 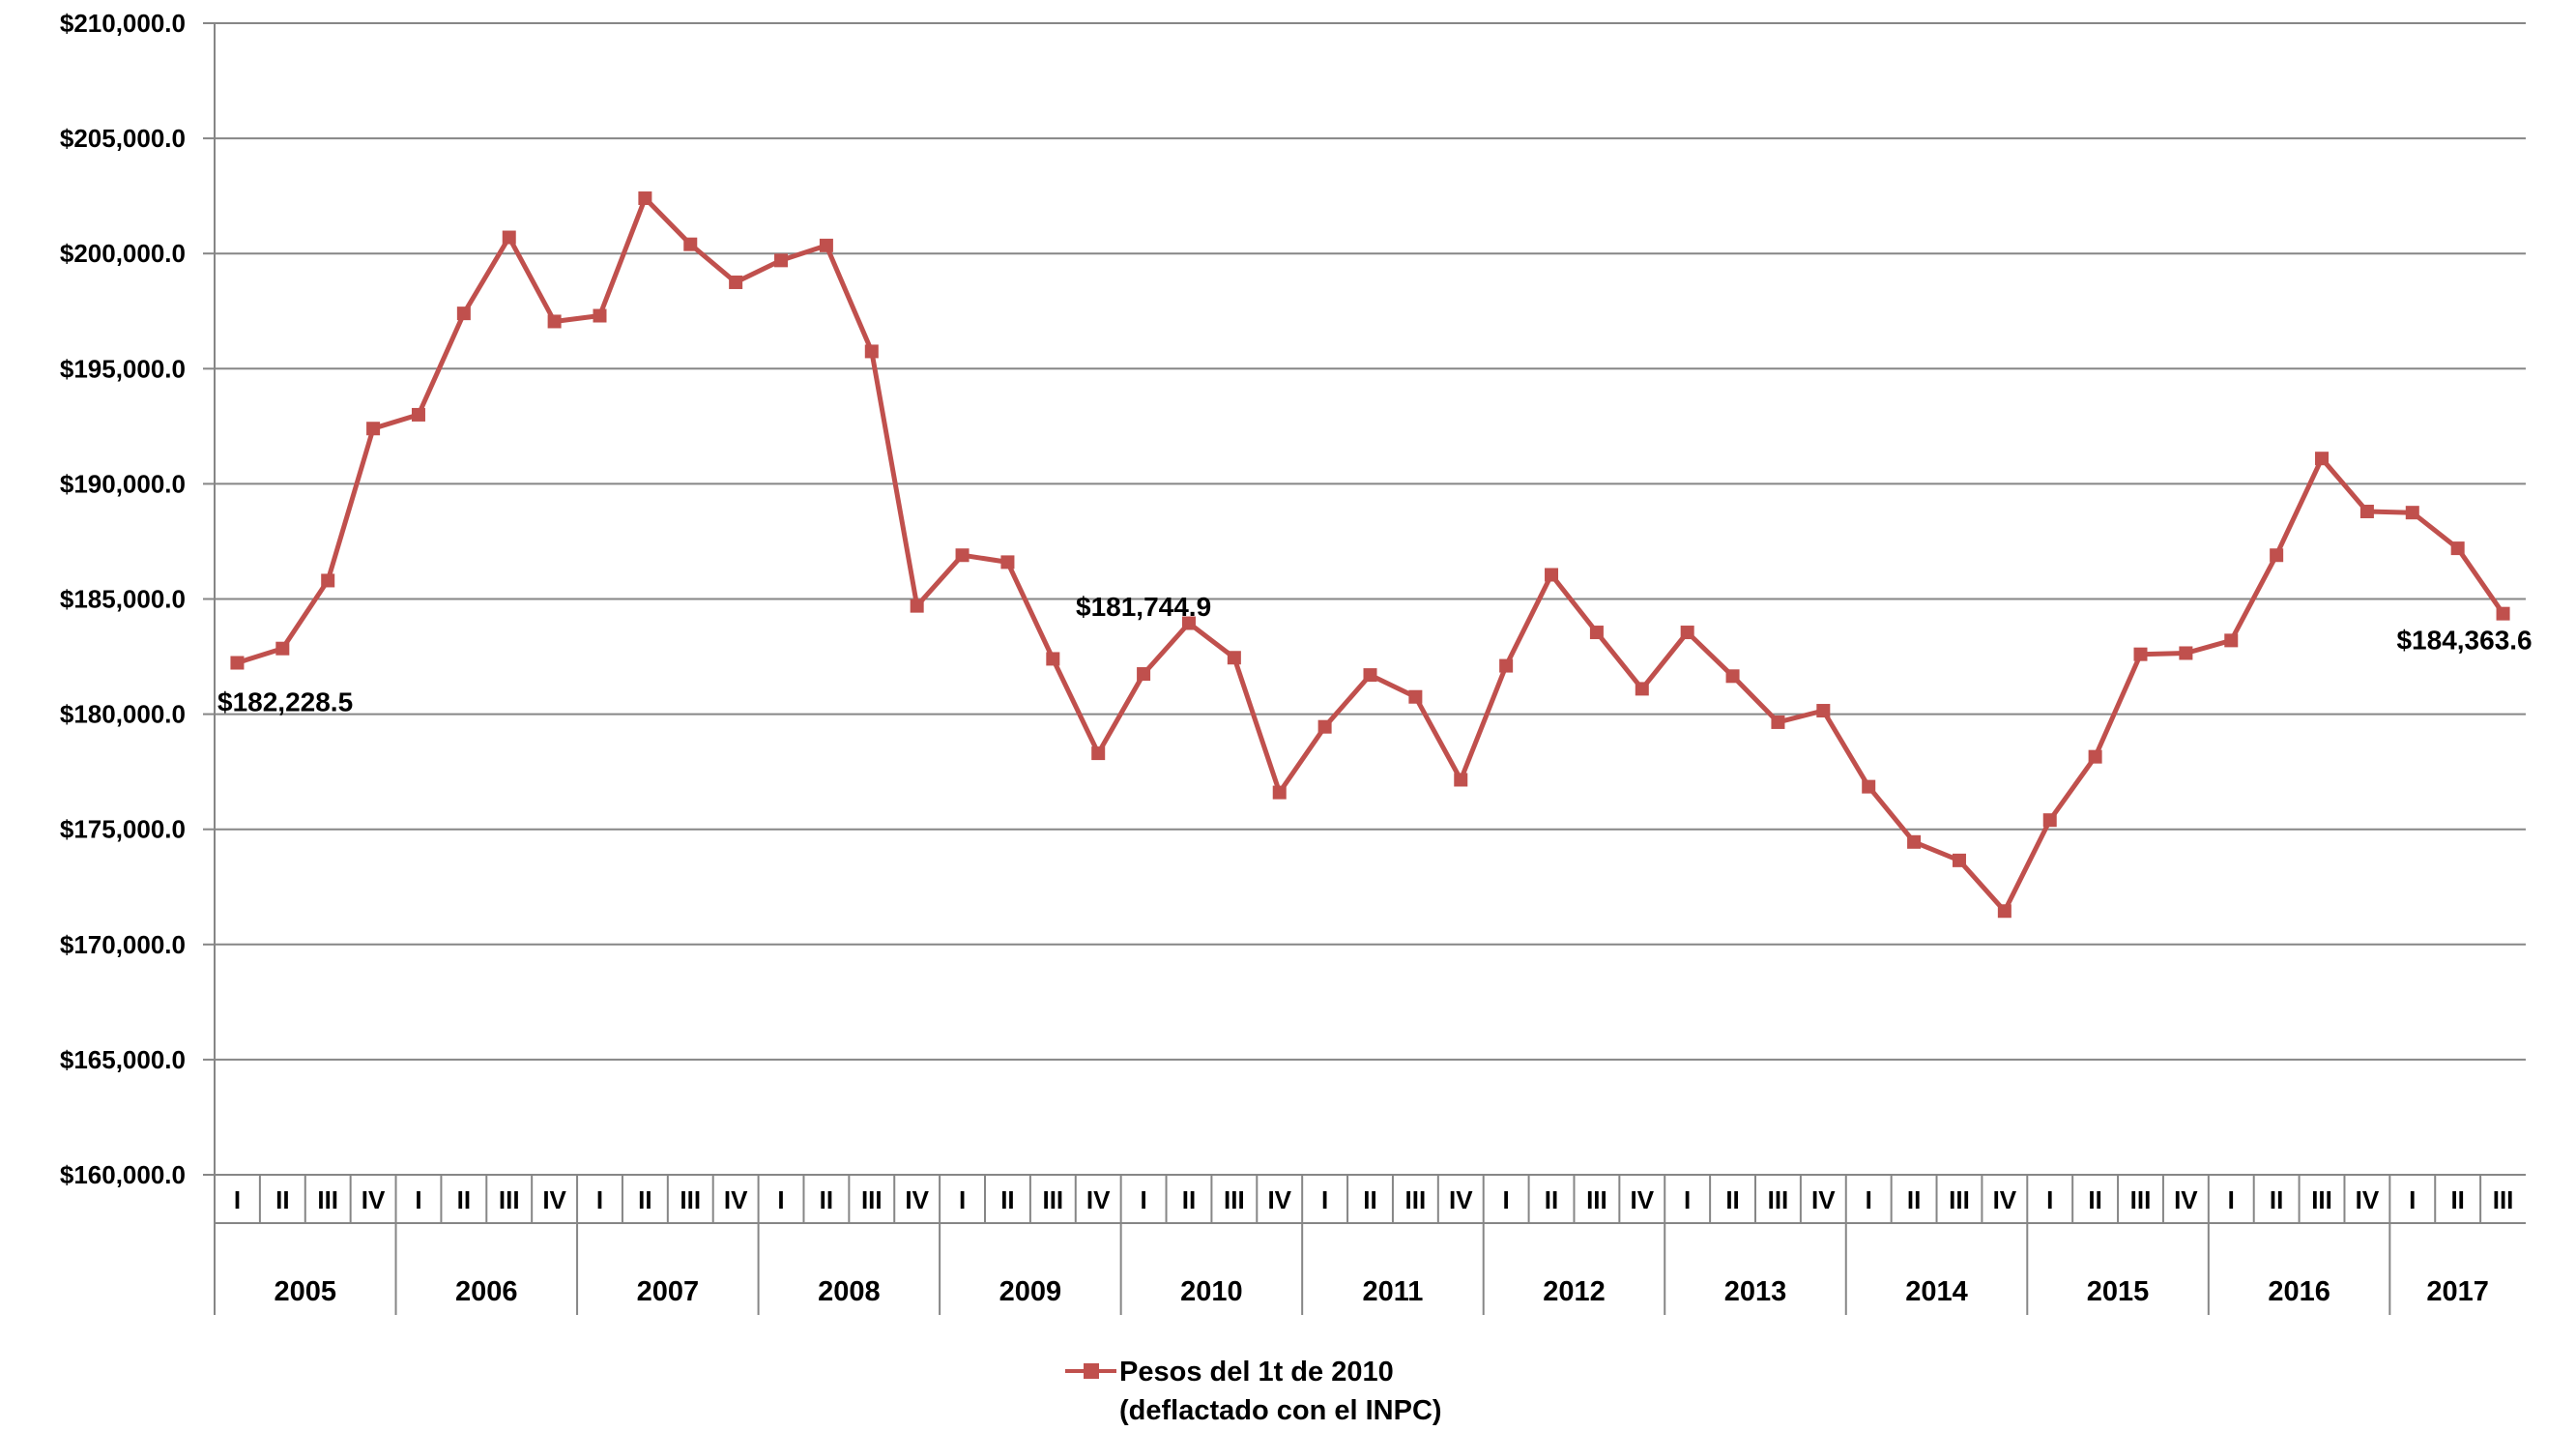 I want to click on data-label: $181,744.9, so click(x=1143, y=607).